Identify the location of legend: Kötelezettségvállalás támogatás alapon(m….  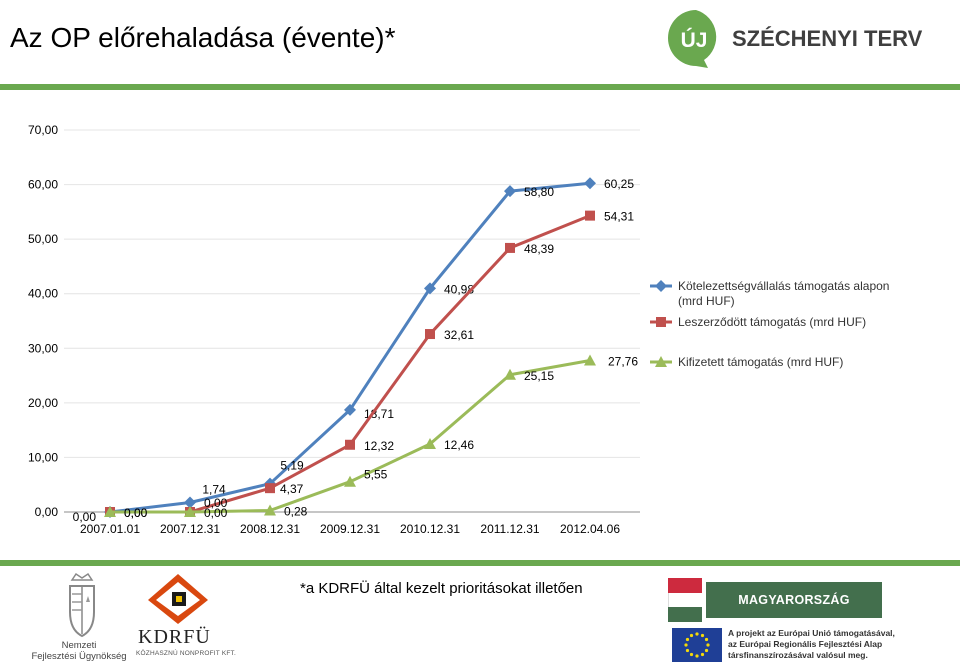
(769, 324).